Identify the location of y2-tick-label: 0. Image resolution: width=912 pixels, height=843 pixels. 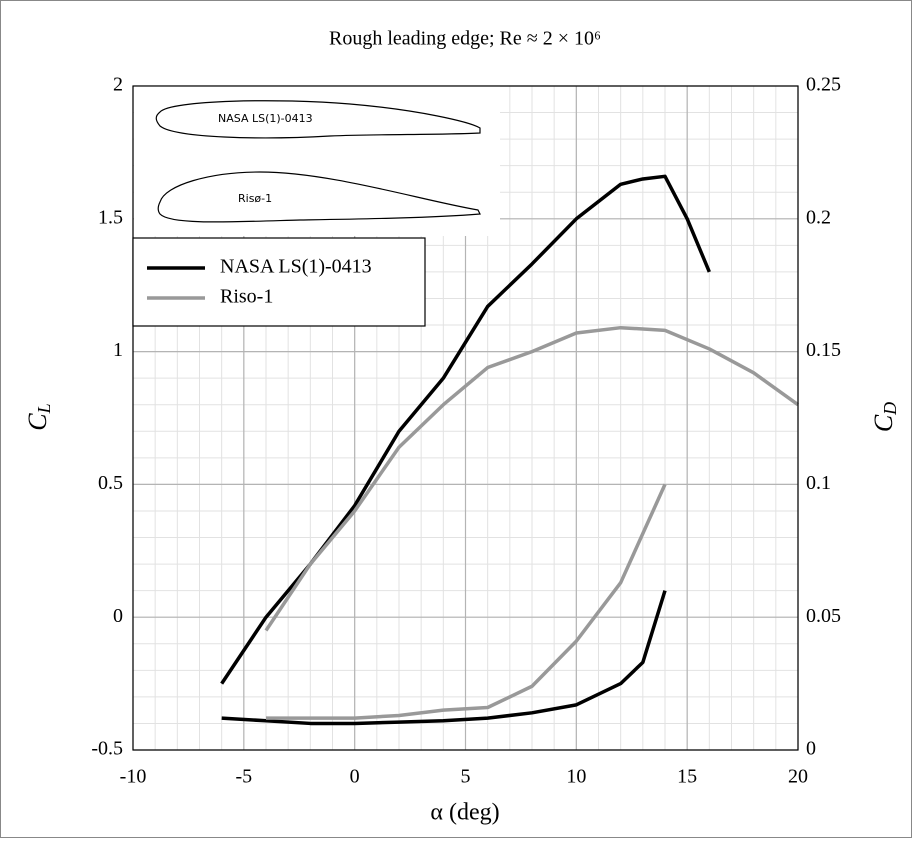
(811, 749).